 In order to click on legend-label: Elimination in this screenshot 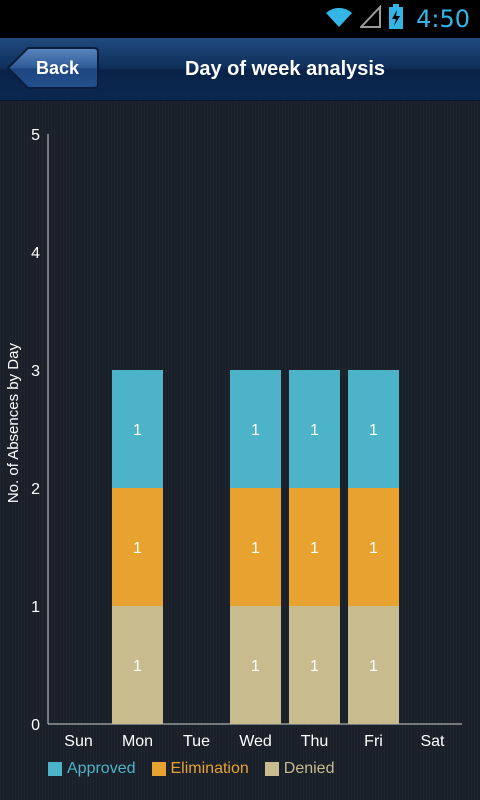, I will do `click(209, 768)`.